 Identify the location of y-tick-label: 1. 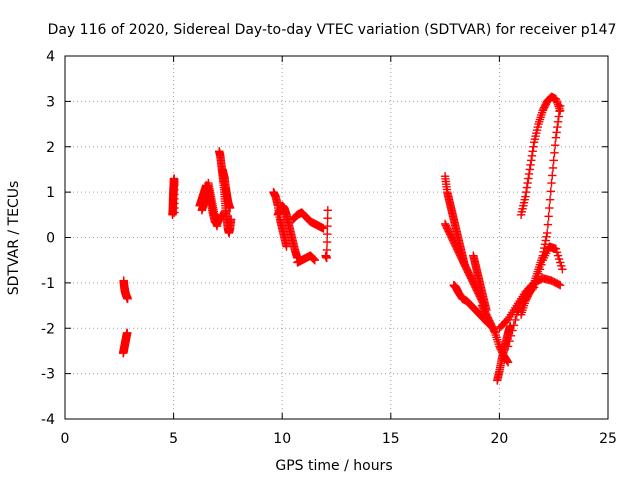
(50, 193).